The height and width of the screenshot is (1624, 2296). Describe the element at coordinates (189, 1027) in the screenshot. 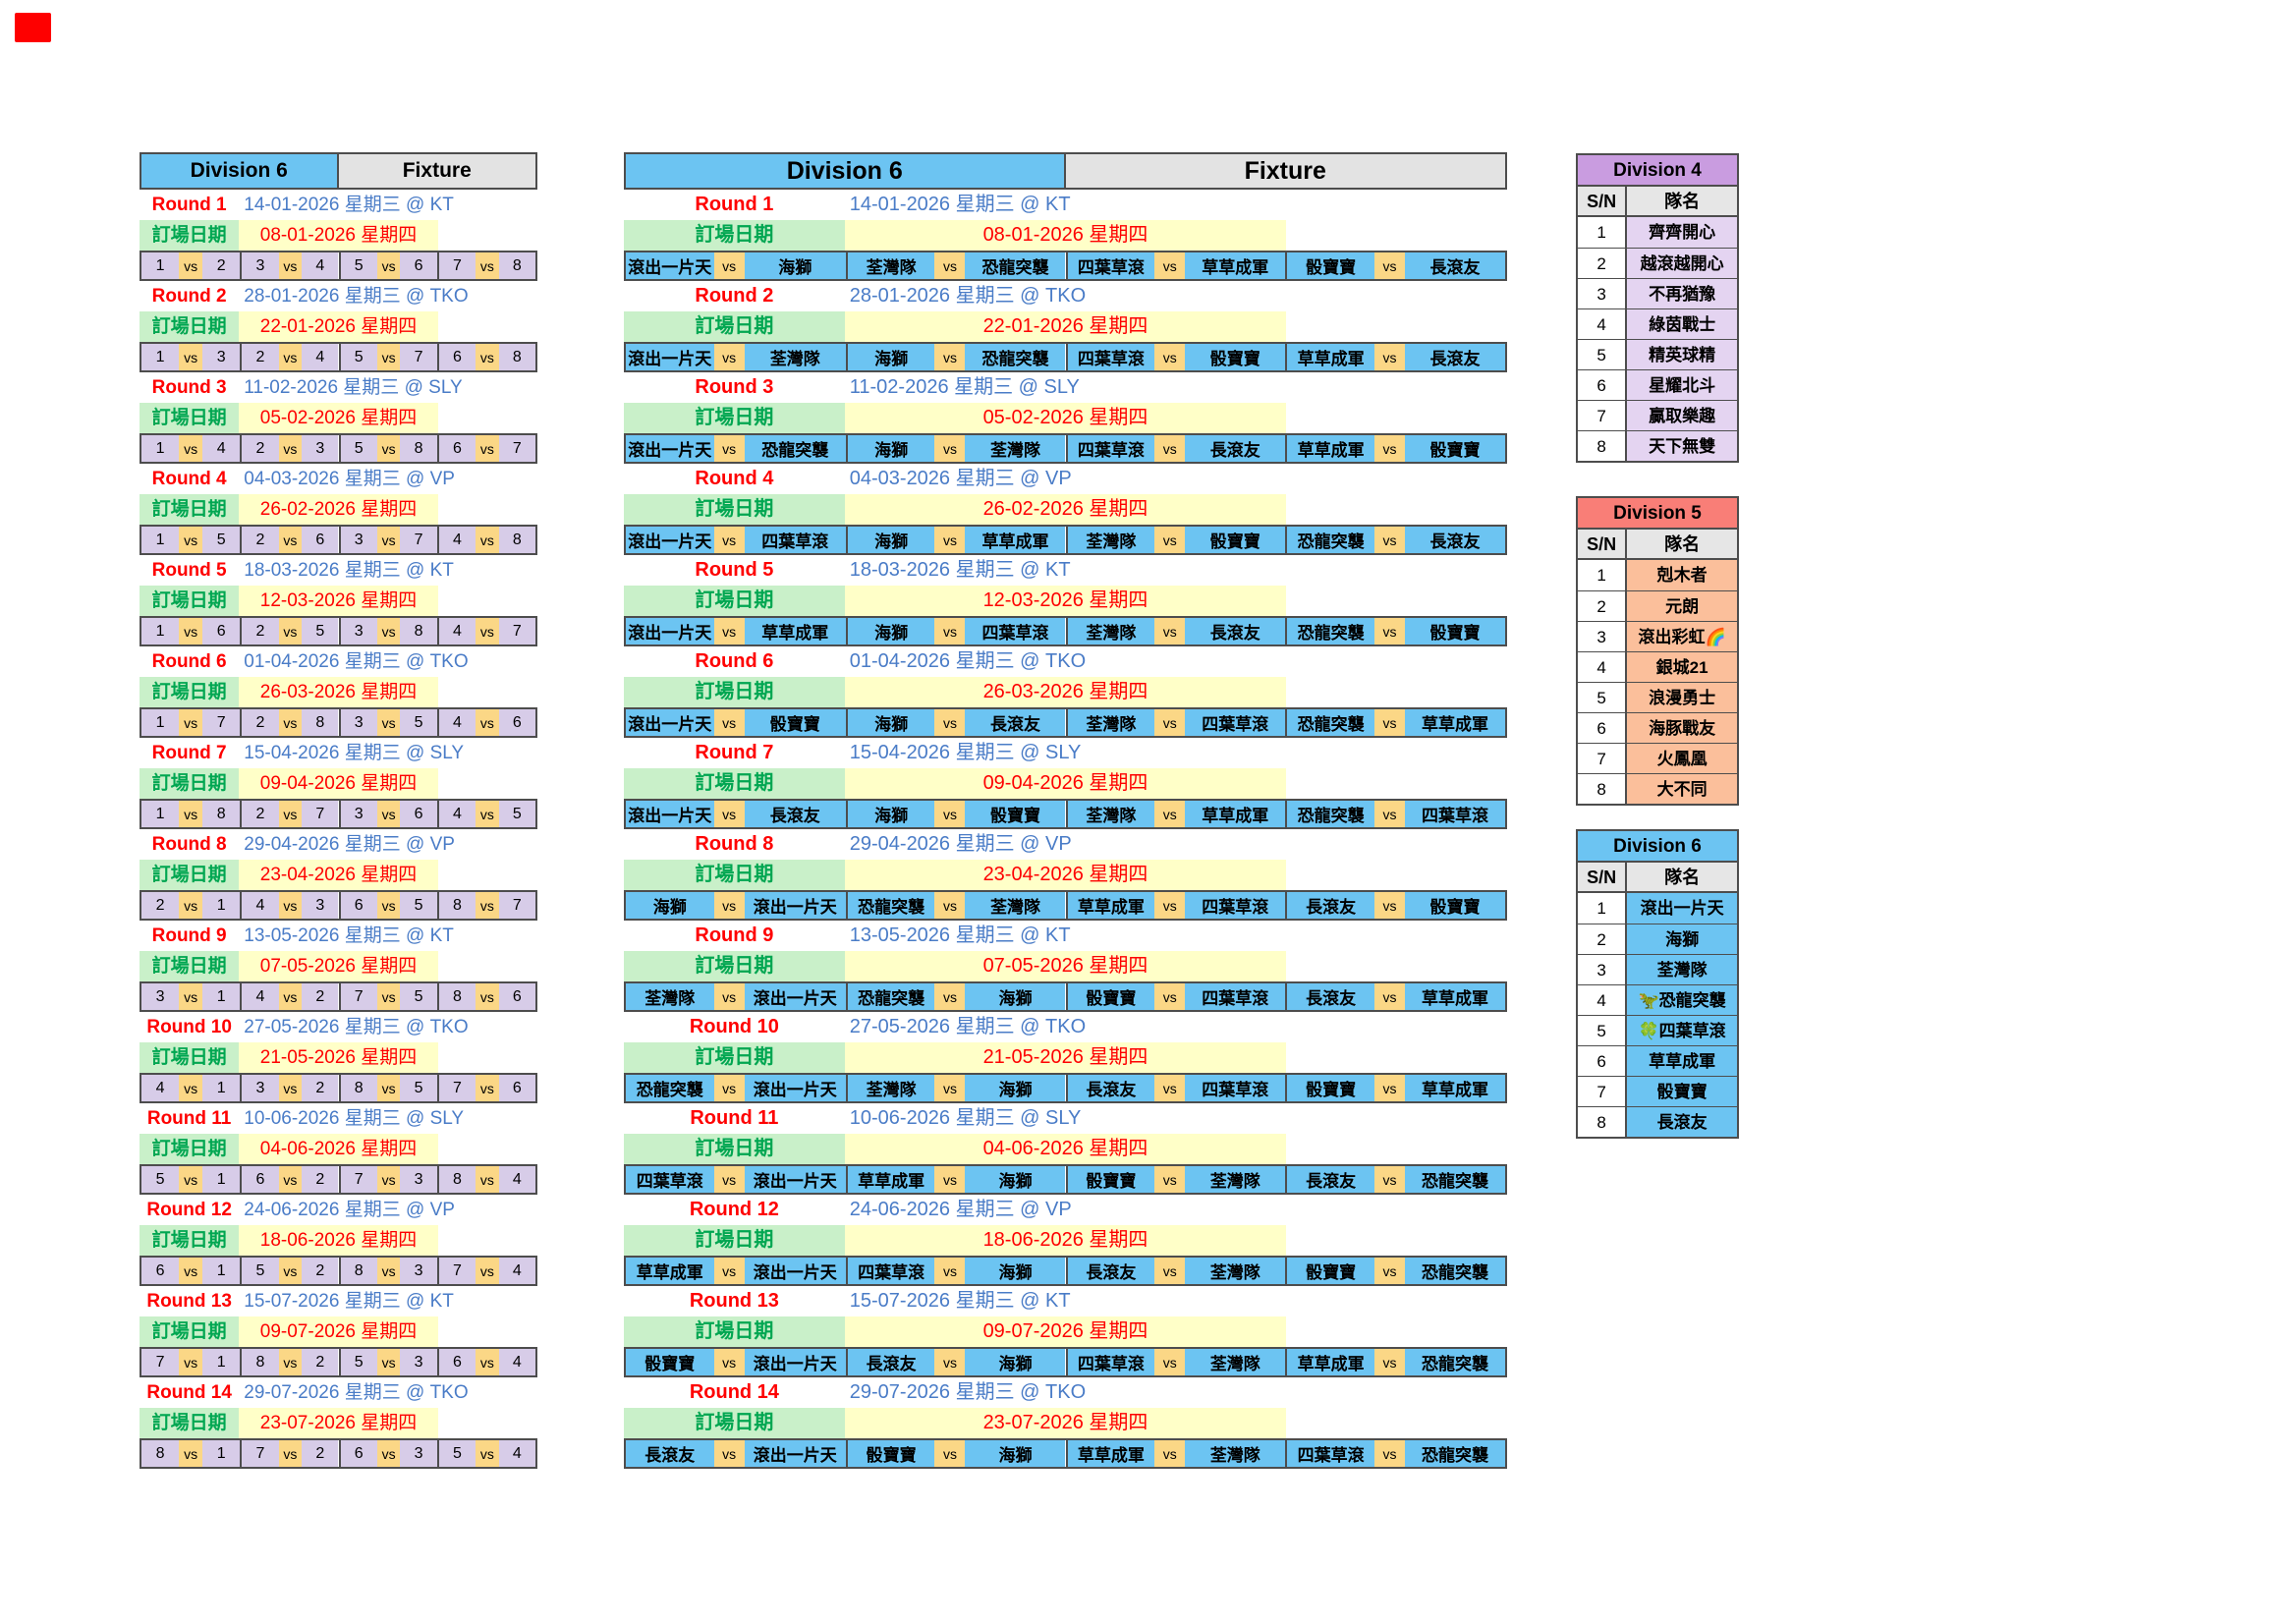

I see `round-label: Round 10` at that location.